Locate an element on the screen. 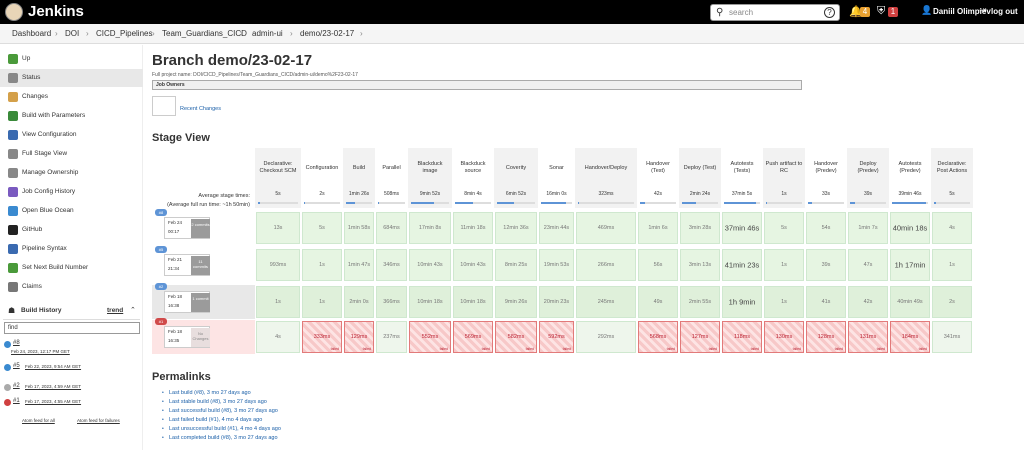 This screenshot has width=1024, height=450. stage-cell: 292ms is located at coordinates (606, 337).